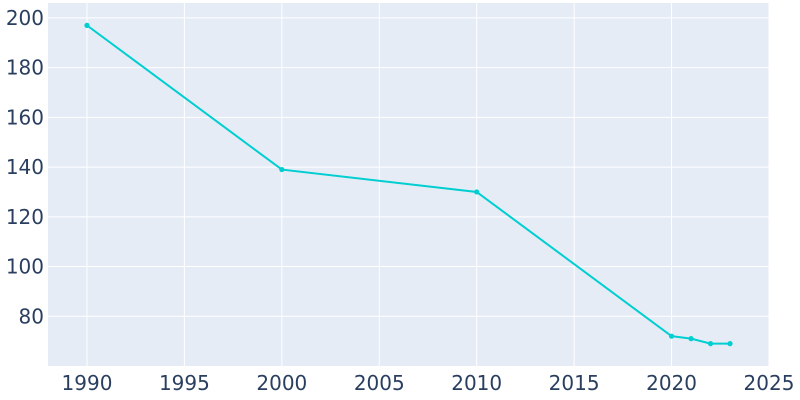  Describe the element at coordinates (31, 316) in the screenshot. I see `y-tick-label: 80` at that location.